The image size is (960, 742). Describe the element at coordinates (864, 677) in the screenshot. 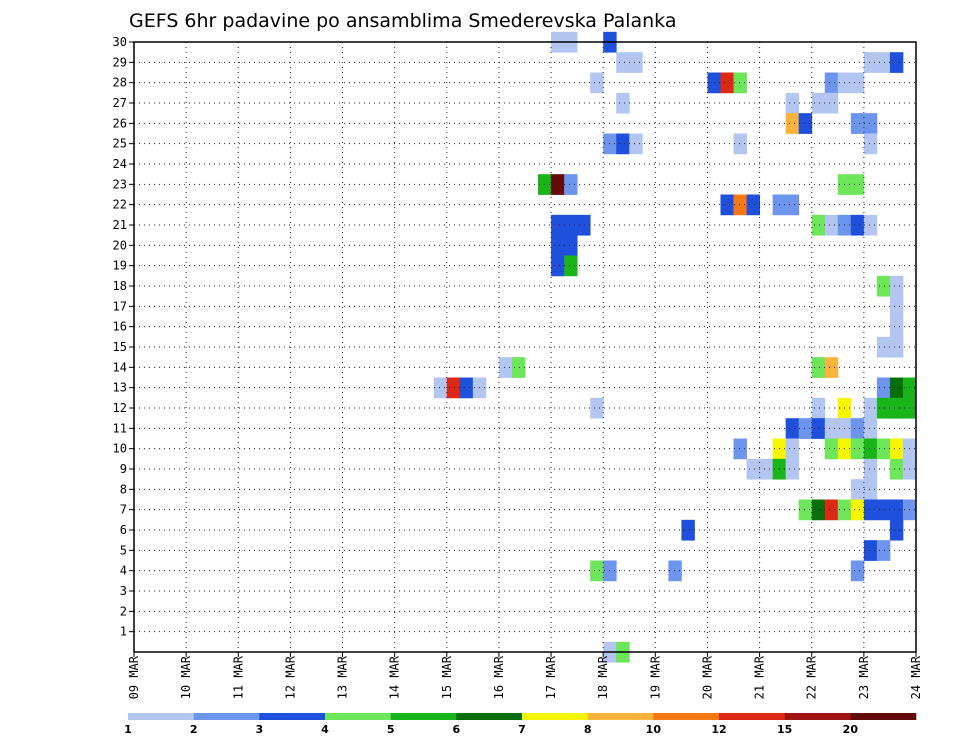

I see `x-tick-label: 23 MAR` at that location.